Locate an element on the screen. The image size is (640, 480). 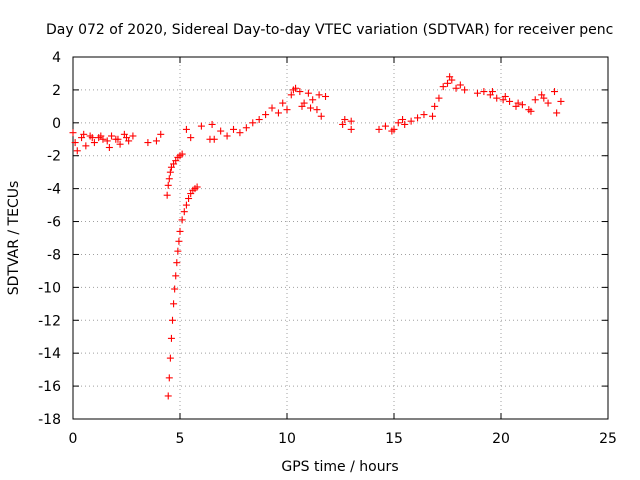
y-tick-label: -8 is located at coordinates (54, 255).